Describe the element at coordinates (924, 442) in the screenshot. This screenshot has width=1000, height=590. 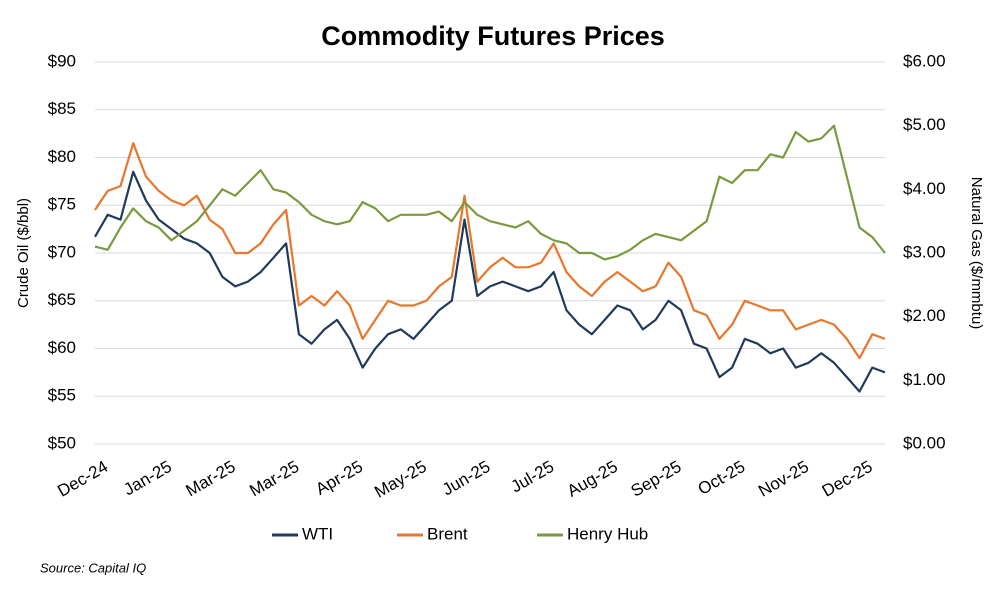
I see `y2-tick-label: $0.00` at that location.